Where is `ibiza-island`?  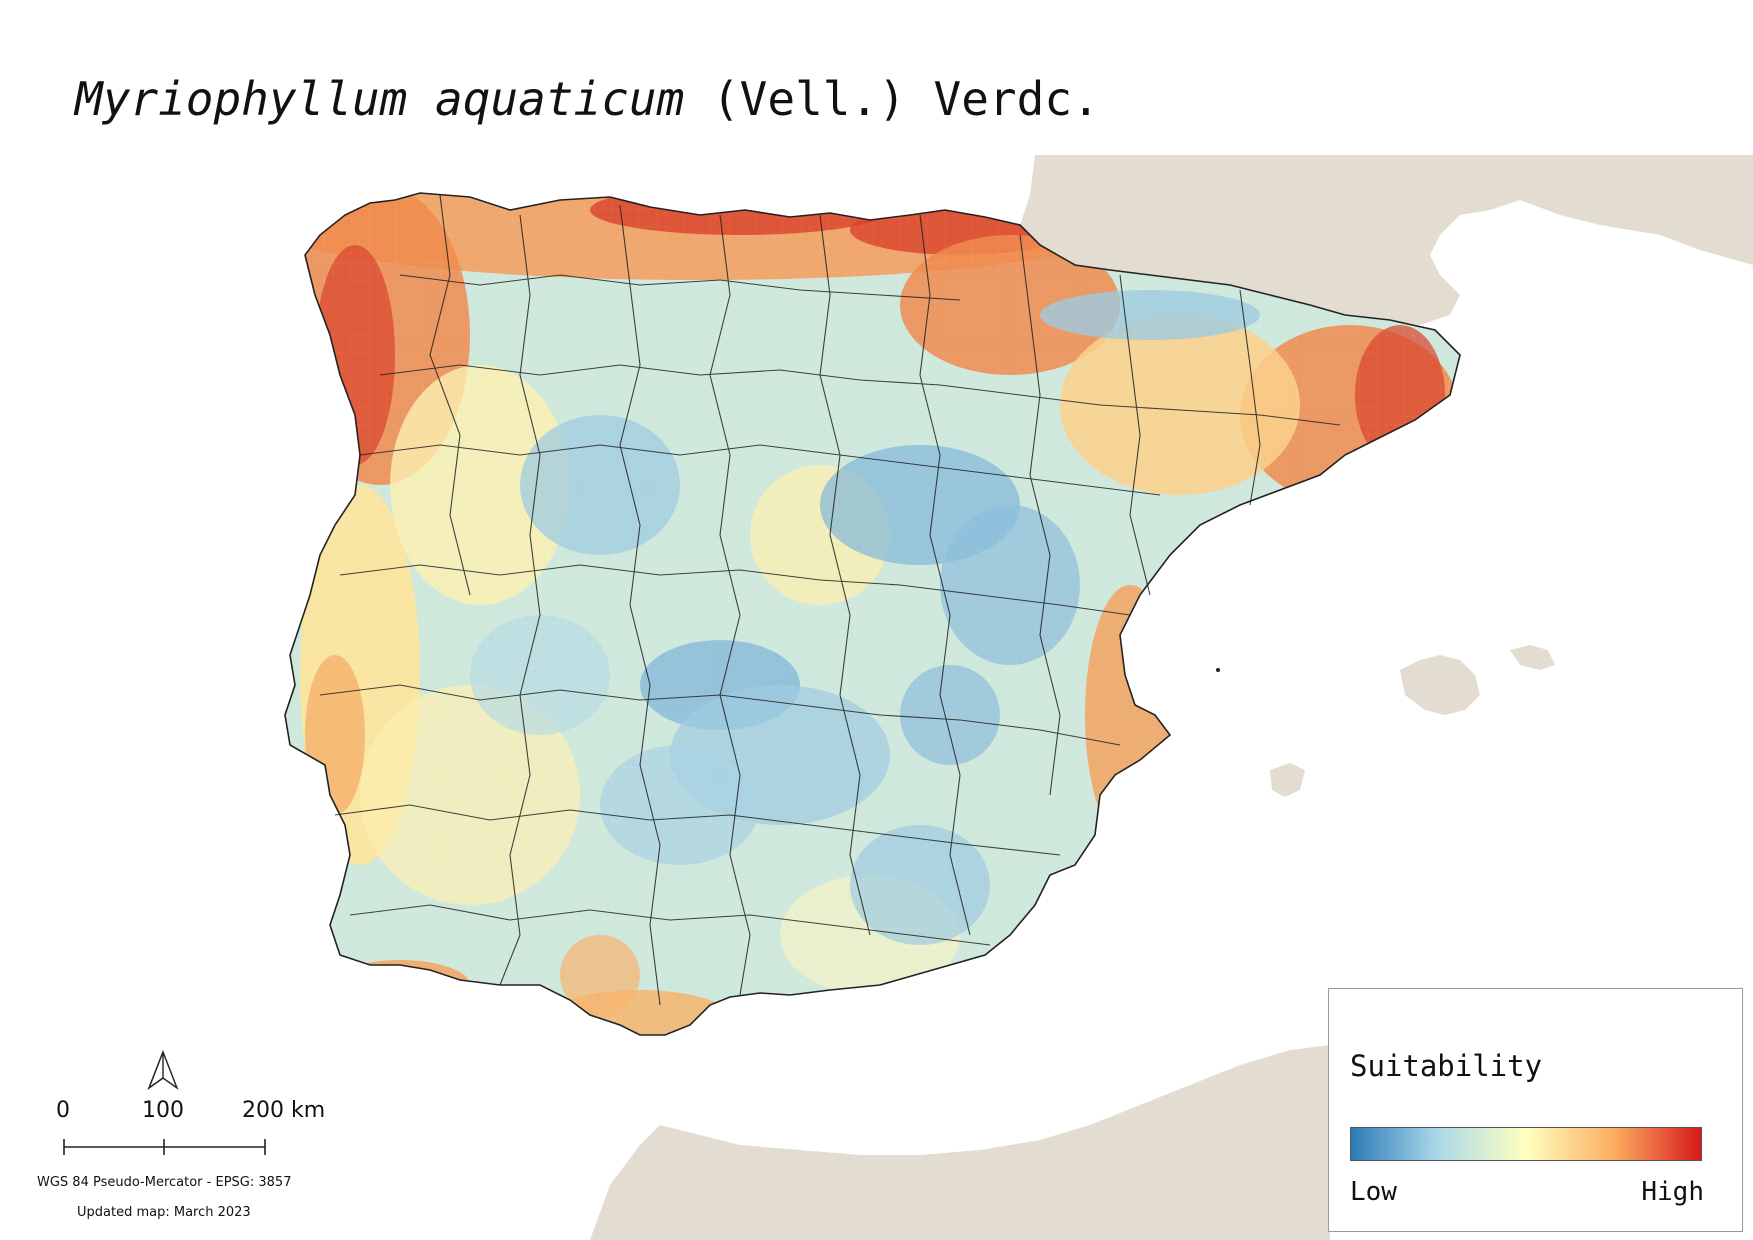
ibiza-island is located at coordinates (1287, 780).